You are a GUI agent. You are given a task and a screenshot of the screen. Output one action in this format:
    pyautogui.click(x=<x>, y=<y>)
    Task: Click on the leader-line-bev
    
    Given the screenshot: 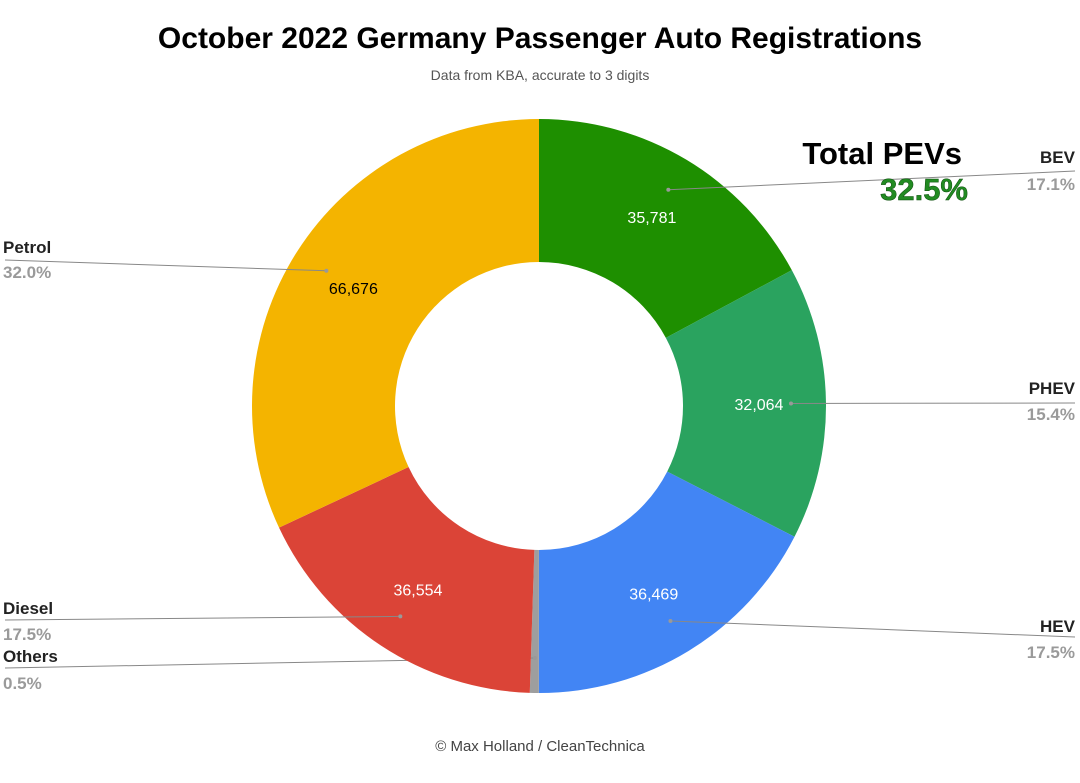 What is the action you would take?
    pyautogui.click(x=872, y=180)
    